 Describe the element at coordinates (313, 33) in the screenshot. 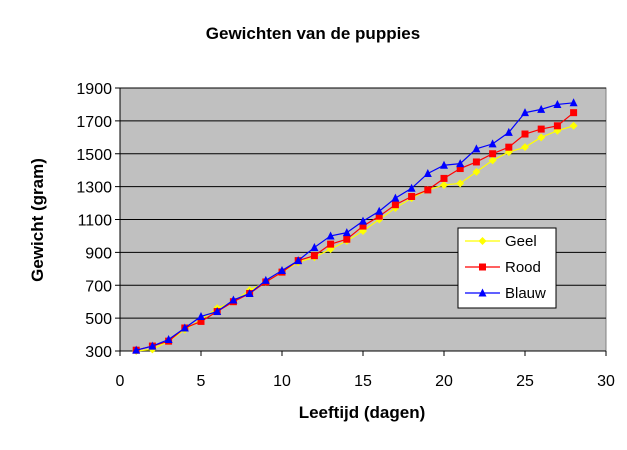

I see `chart-title: Gewichten van de puppies` at that location.